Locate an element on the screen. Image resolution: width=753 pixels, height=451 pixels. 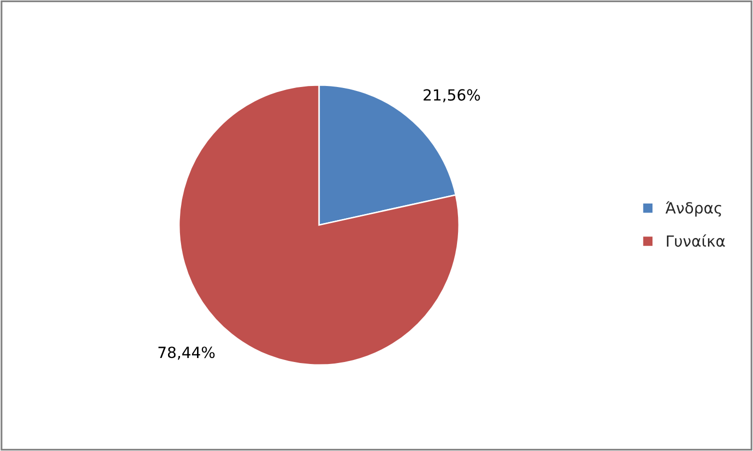
legend-label: Γυναίκα is located at coordinates (695, 240).